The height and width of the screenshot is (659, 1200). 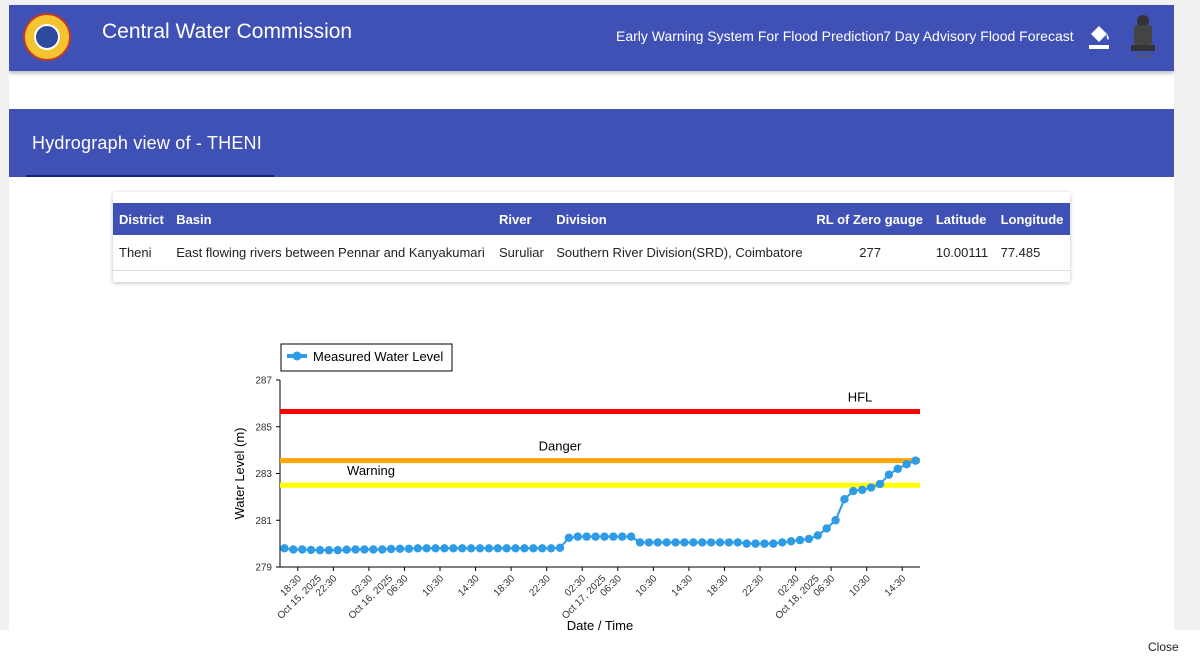 I want to click on cell-longitude: 77.485, so click(x=1032, y=253).